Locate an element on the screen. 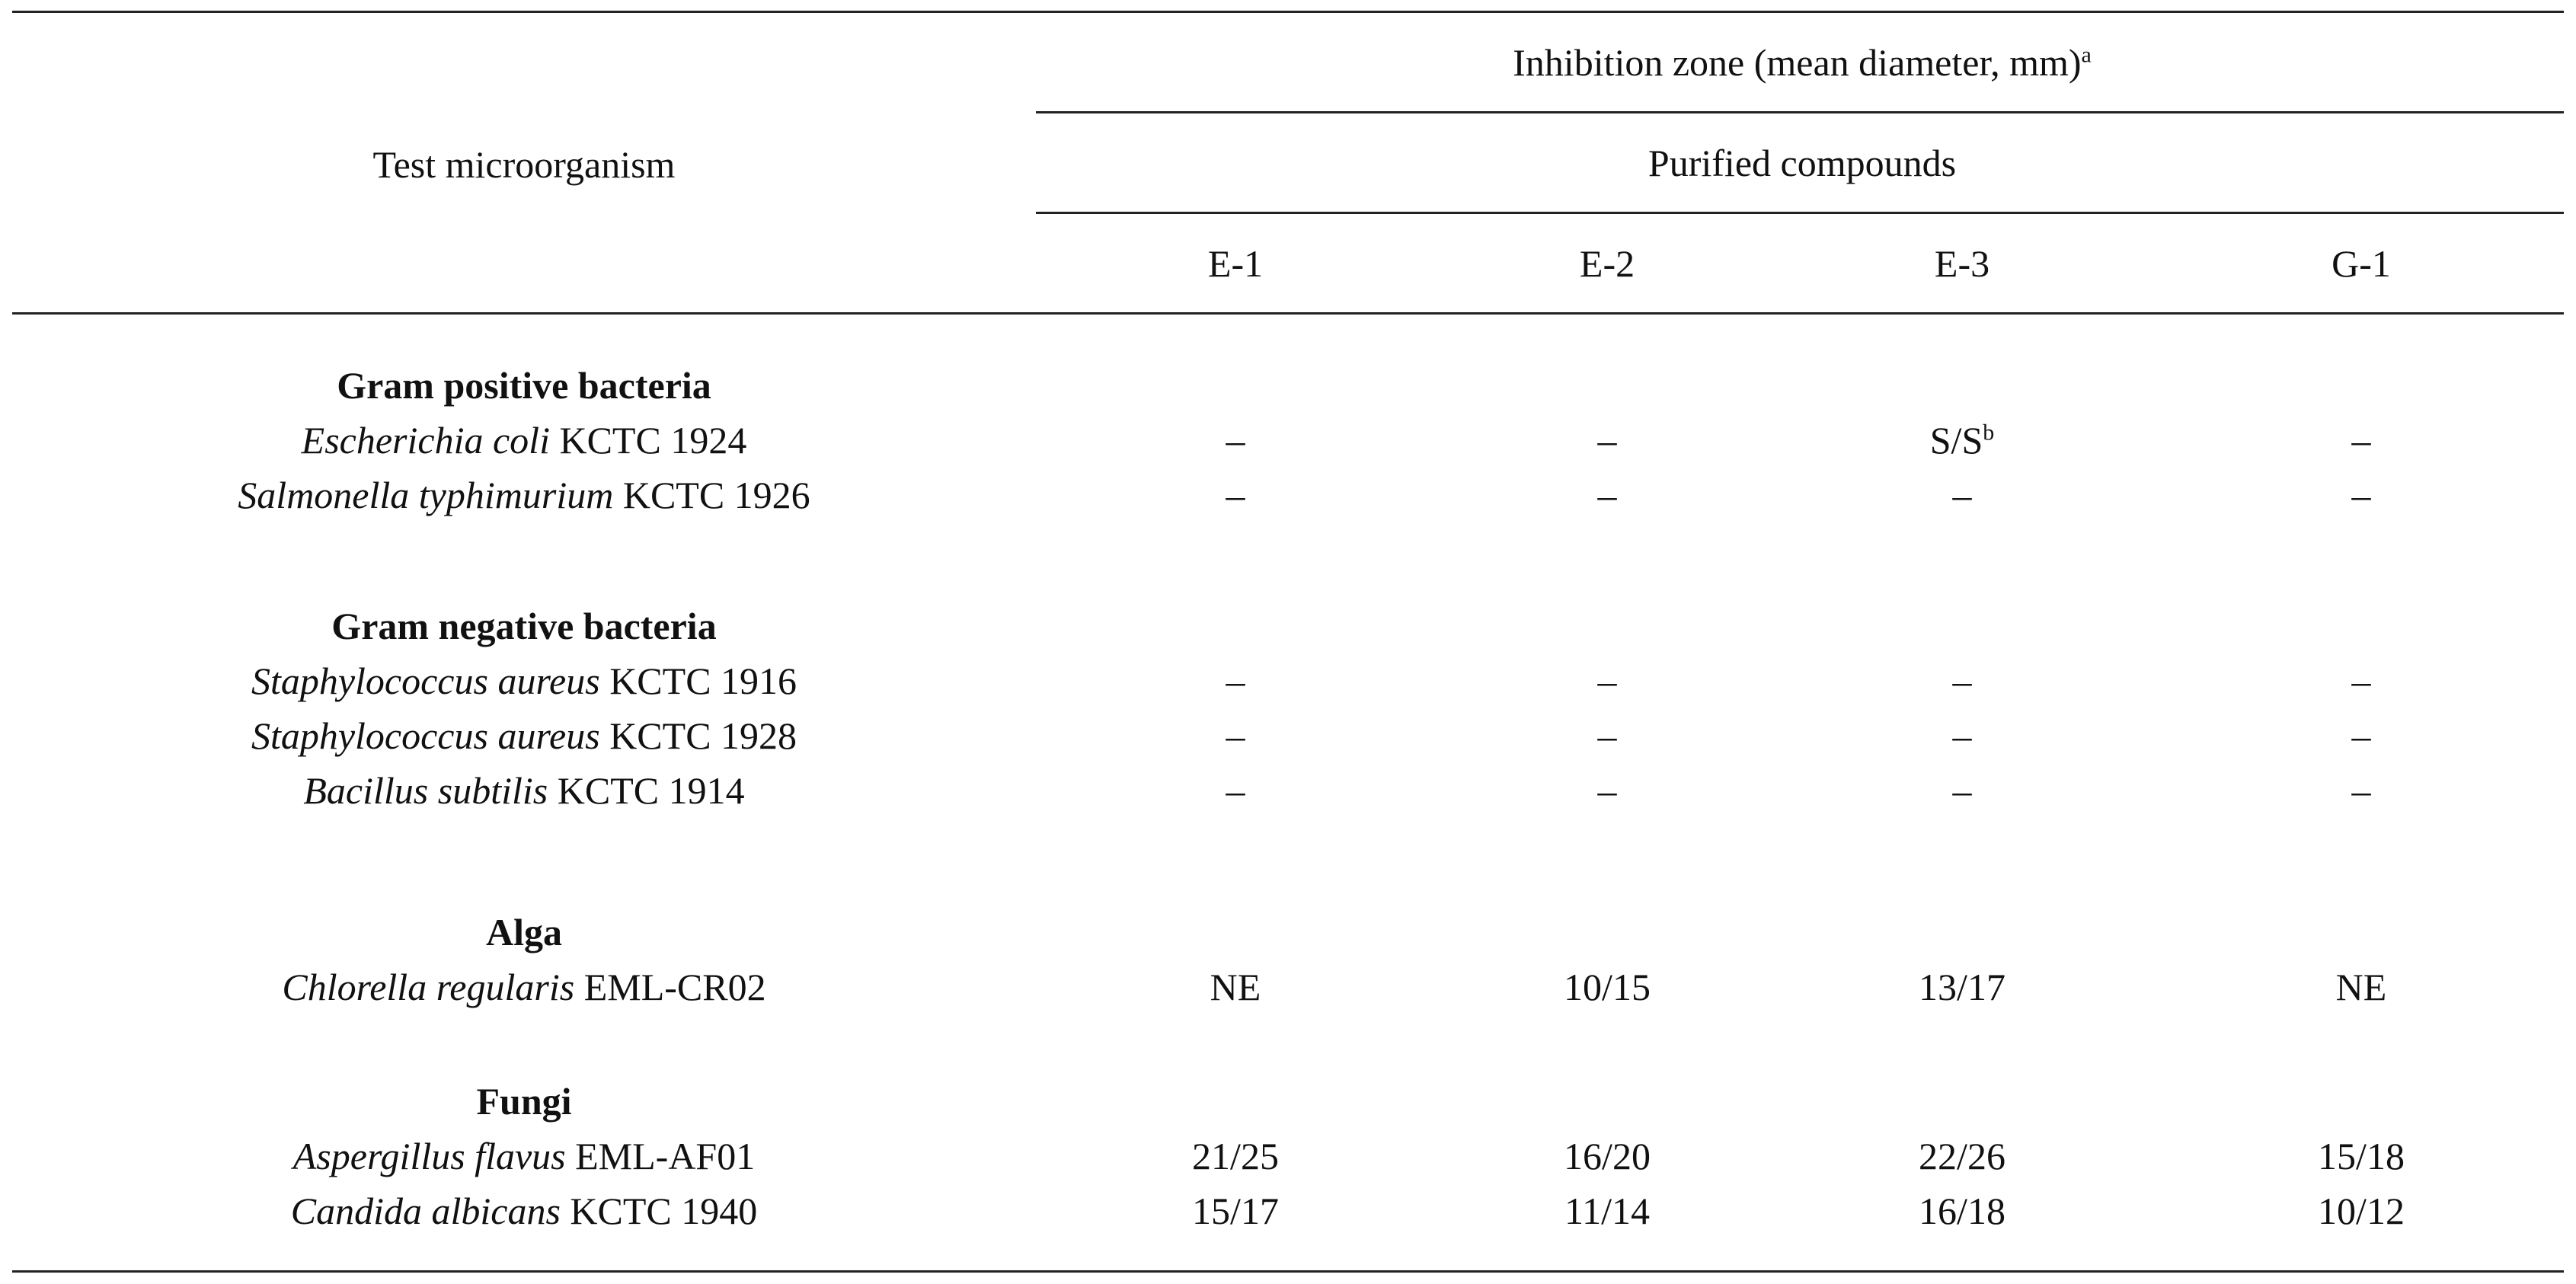 The width and height of the screenshot is (2576, 1284). organism-label: Staphylococcus aureus KCTC 1916 is located at coordinates (524, 681).